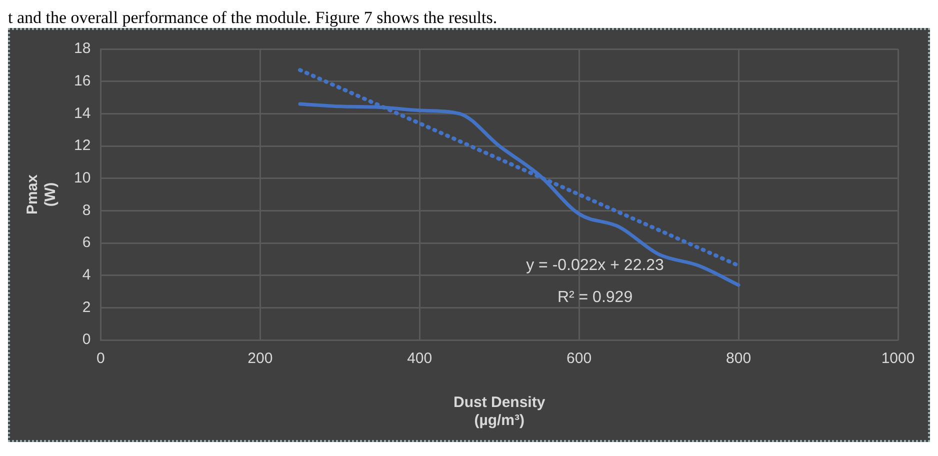 Image resolution: width=938 pixels, height=456 pixels. I want to click on y-tick-label: 6, so click(86, 243).